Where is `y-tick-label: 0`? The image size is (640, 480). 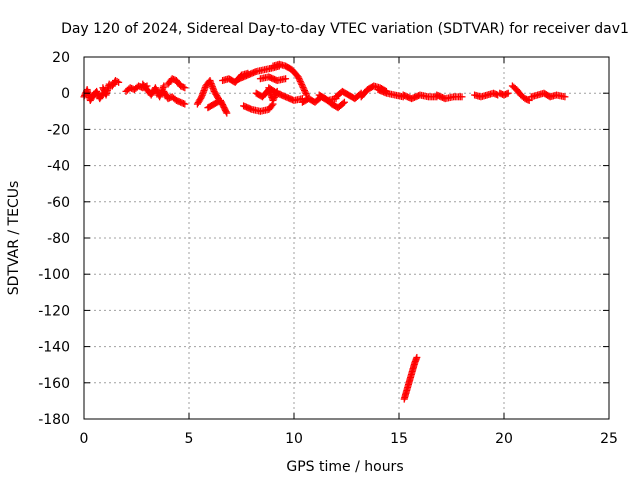
y-tick-label: 0 is located at coordinates (65, 94).